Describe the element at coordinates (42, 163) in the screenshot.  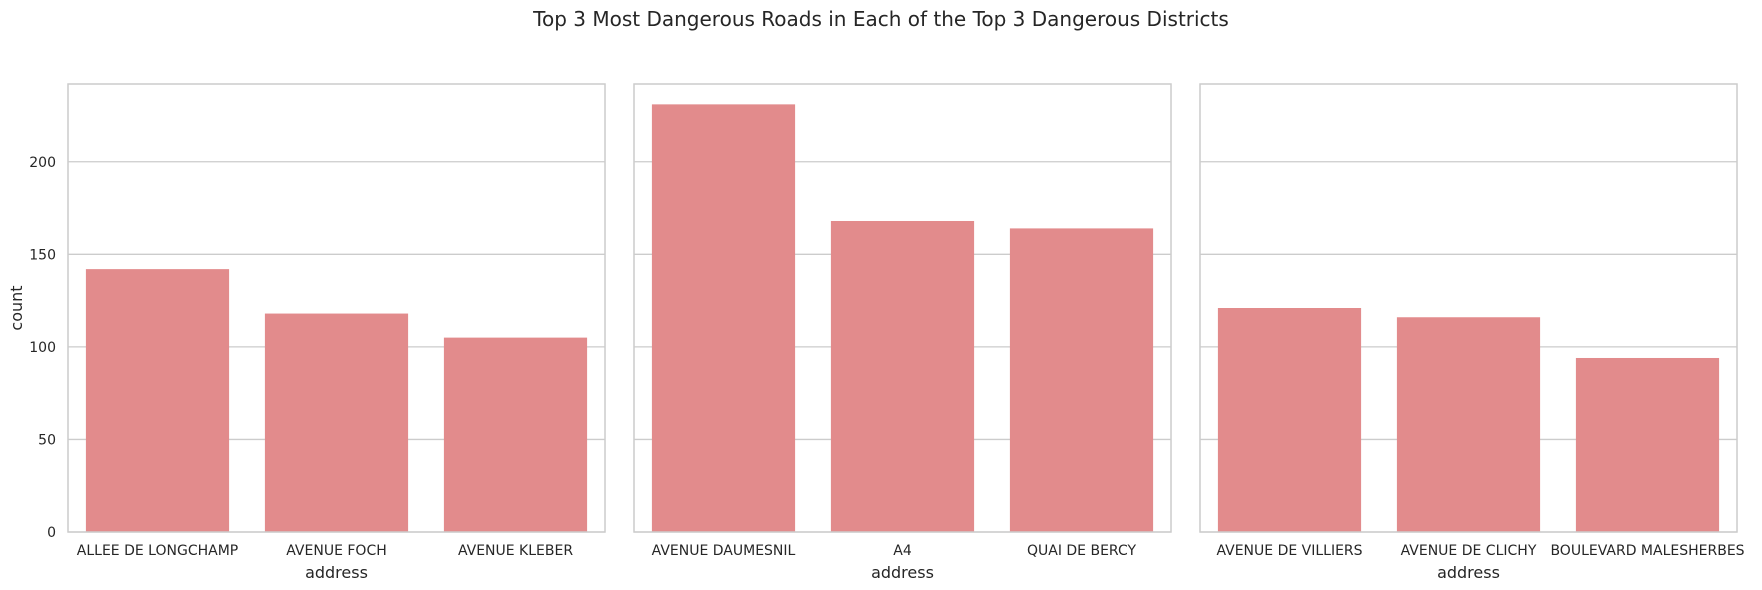
I see `y-tick-label: 200` at that location.